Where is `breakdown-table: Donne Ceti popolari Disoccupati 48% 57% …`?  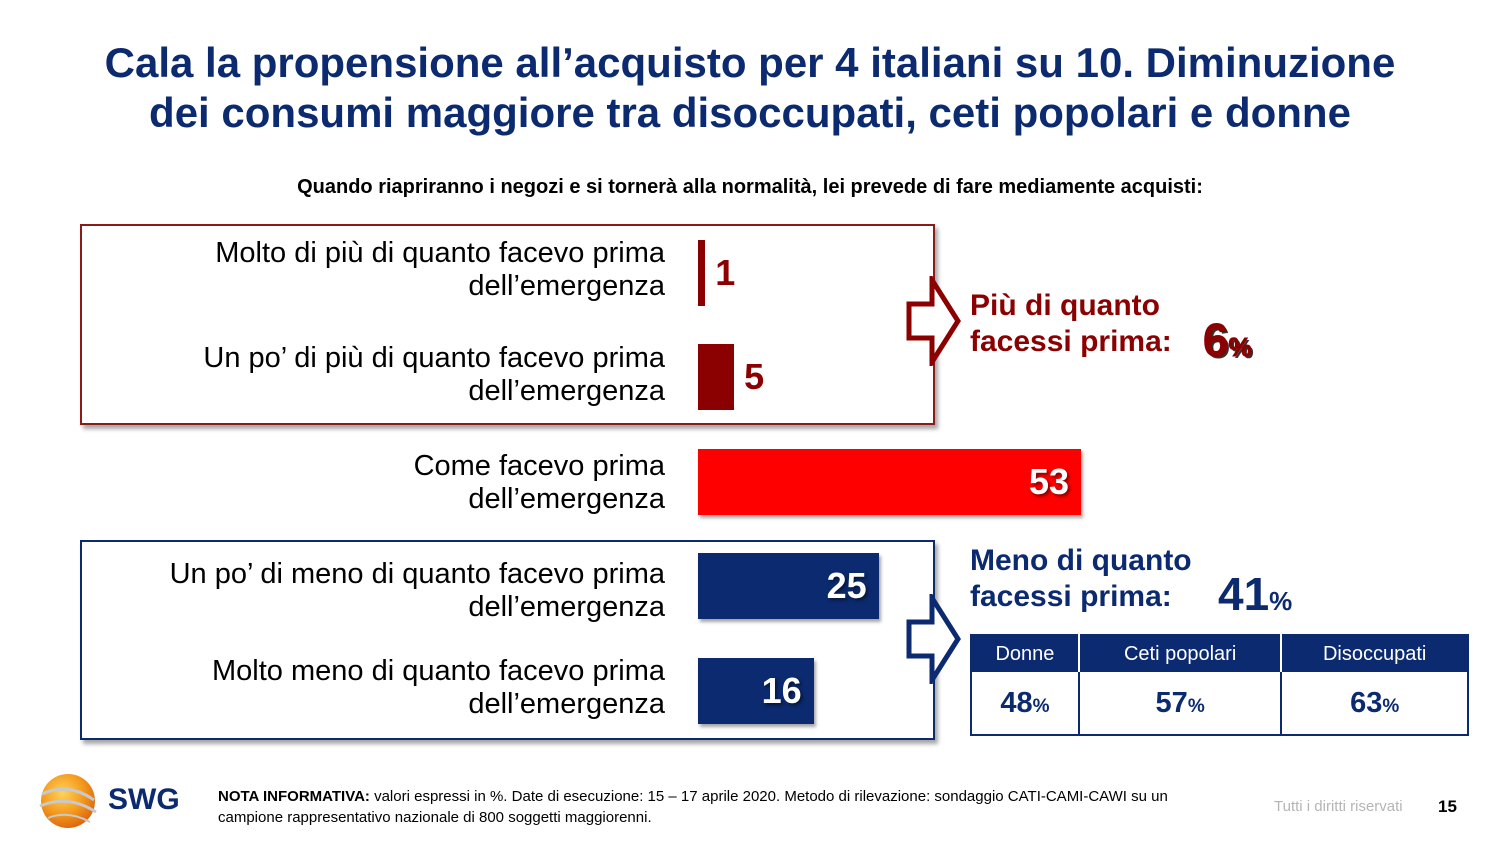 breakdown-table: Donne Ceti popolari Disoccupati 48% 57% … is located at coordinates (1219, 685).